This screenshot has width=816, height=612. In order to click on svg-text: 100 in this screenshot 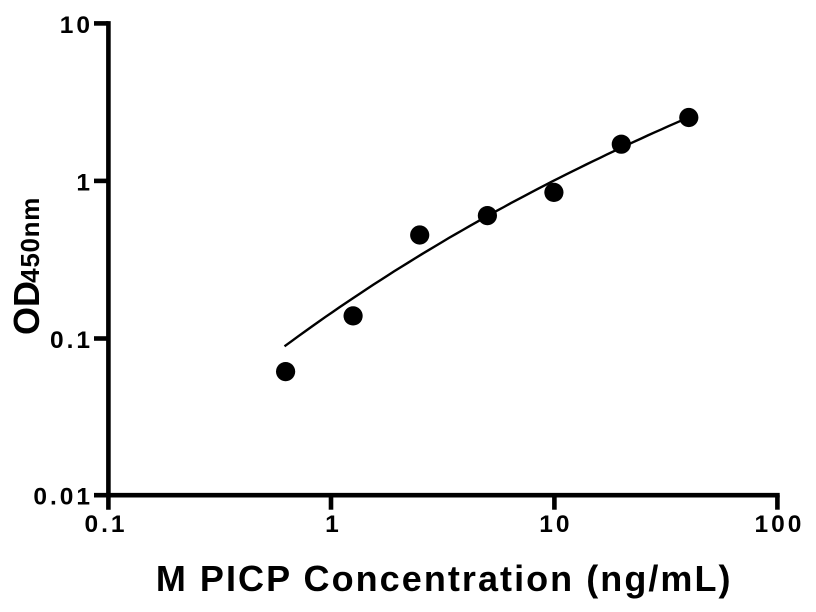, I will do `click(779, 524)`.